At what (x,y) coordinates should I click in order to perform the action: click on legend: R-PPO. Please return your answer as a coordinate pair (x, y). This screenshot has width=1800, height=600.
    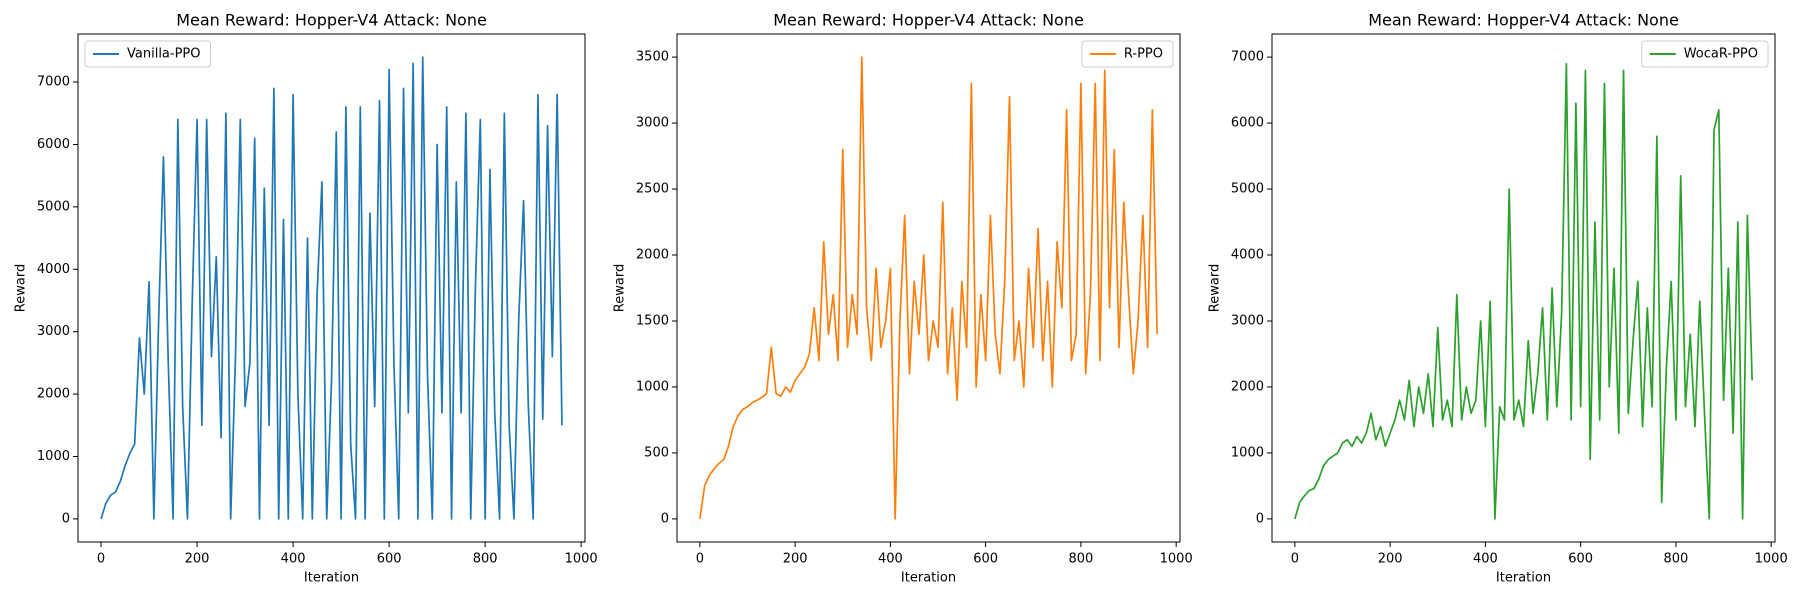
    Looking at the image, I should click on (1127, 54).